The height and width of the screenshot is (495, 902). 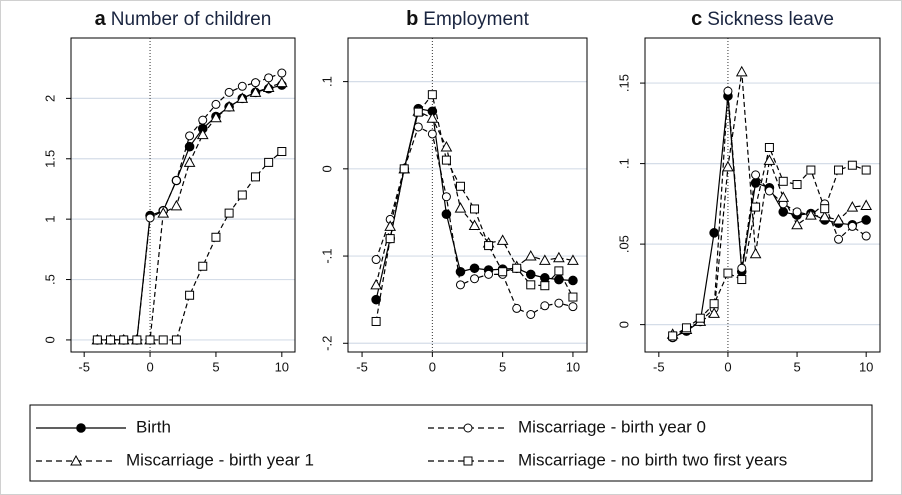 I want to click on panel-letter: a, so click(x=101, y=19).